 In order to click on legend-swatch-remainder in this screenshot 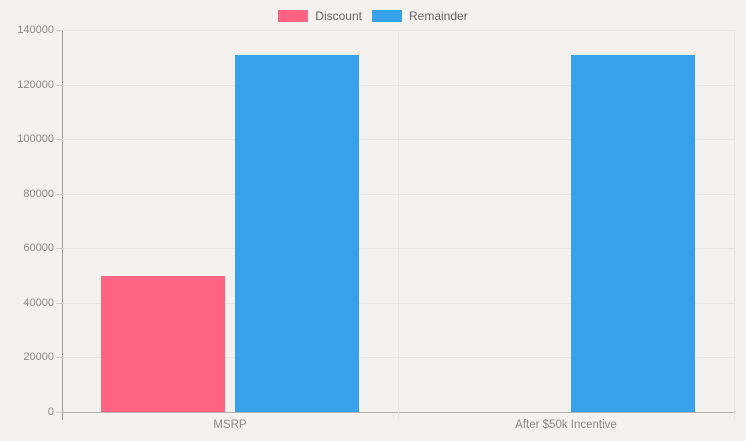, I will do `click(386, 16)`.